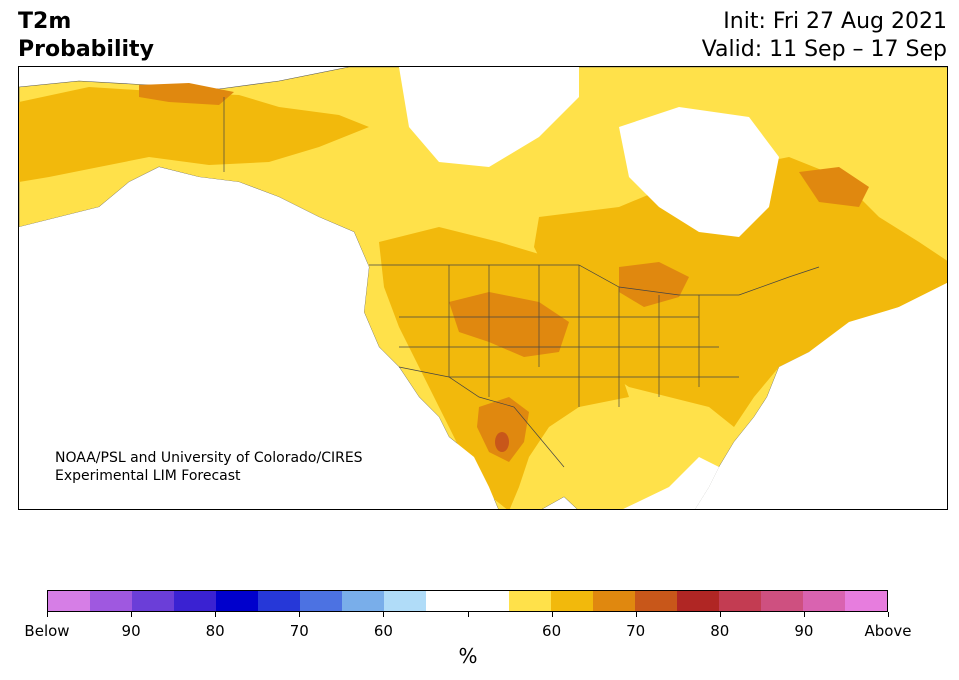 Image resolution: width=959 pixels, height=680 pixels. What do you see at coordinates (47, 631) in the screenshot?
I see `colorbar-tick-label: Below` at bounding box center [47, 631].